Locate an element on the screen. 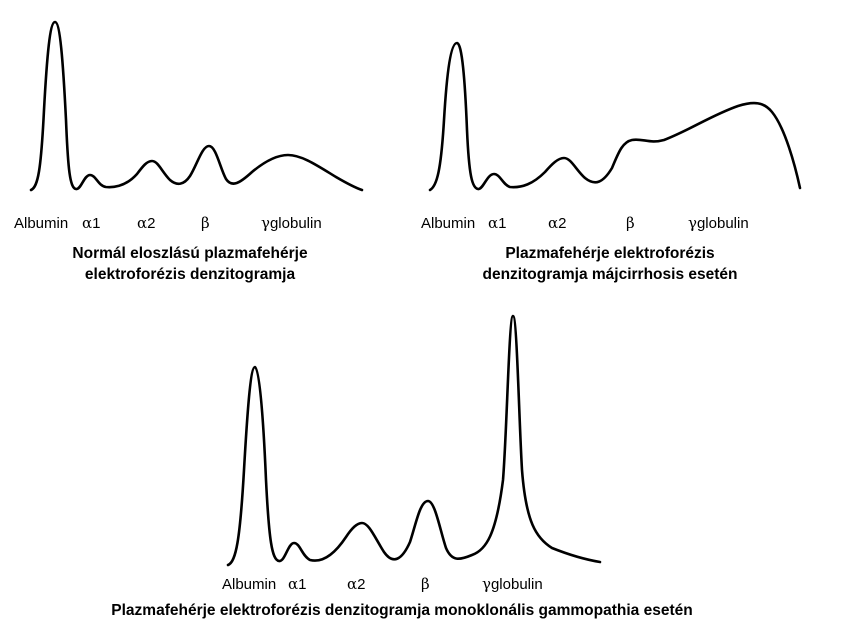 This screenshot has width=858, height=628. monoclonal-label-albumin: Albumin is located at coordinates (249, 584).